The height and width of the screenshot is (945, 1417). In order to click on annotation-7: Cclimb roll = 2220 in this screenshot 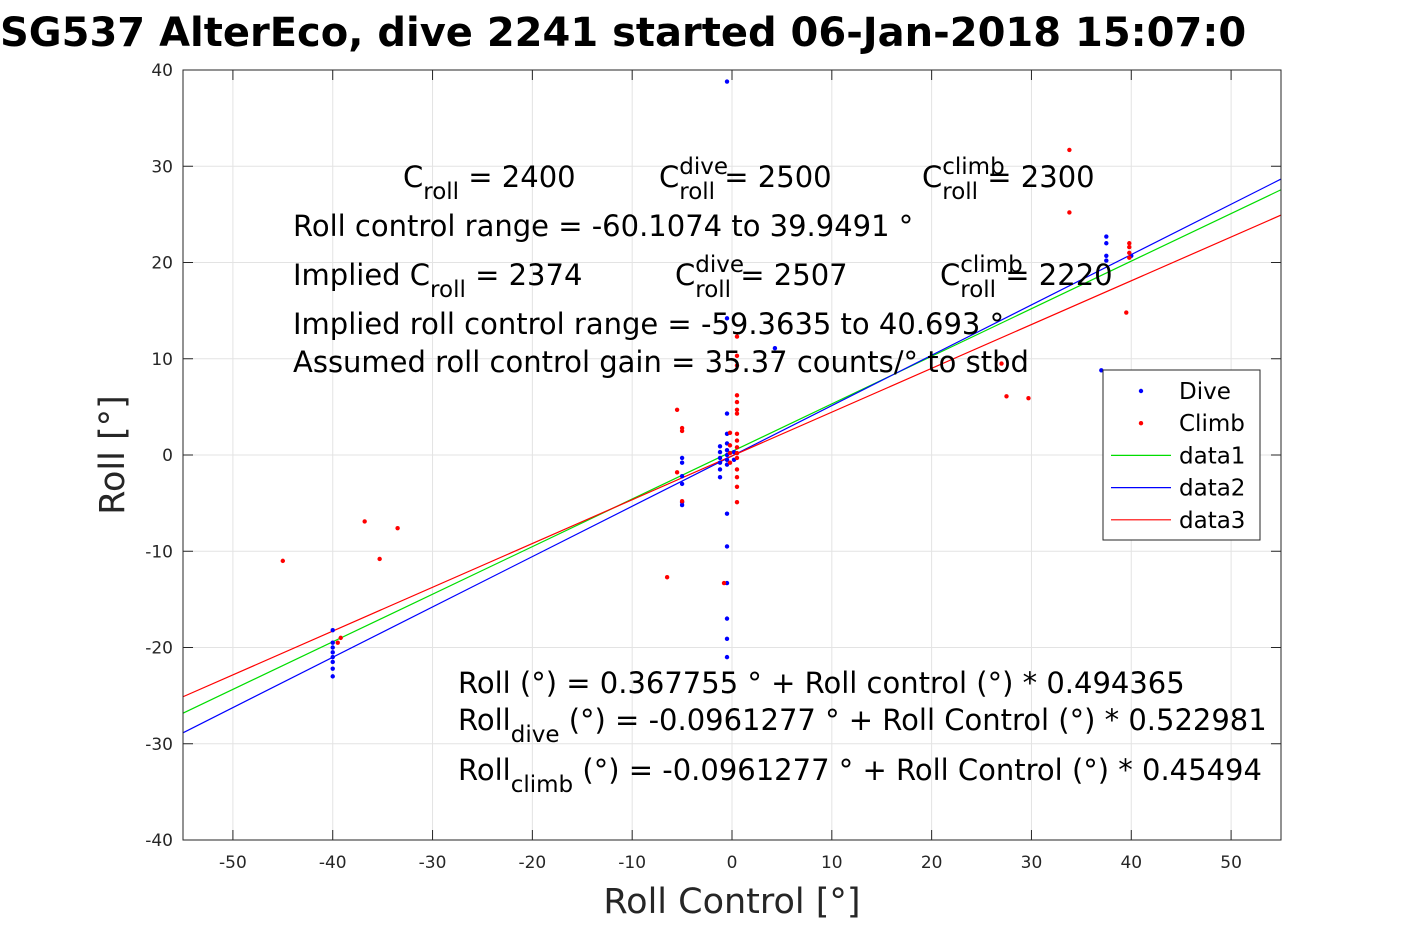, I will do `click(1026, 277)`.